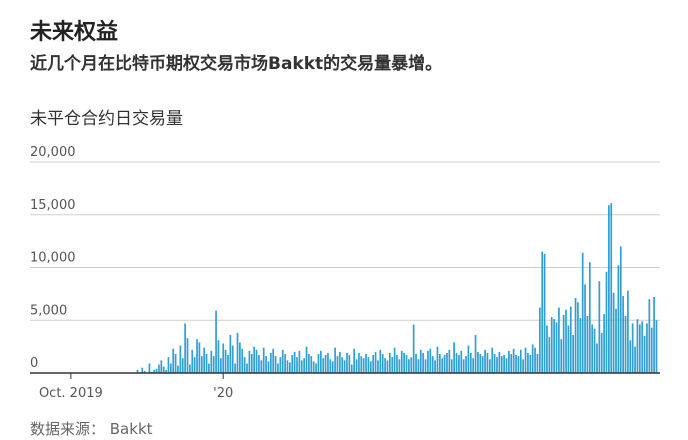  I want to click on chart-subtitle: 近几个月在比特币期权交易市场Bakkt的交易量暴增。, so click(236, 64).